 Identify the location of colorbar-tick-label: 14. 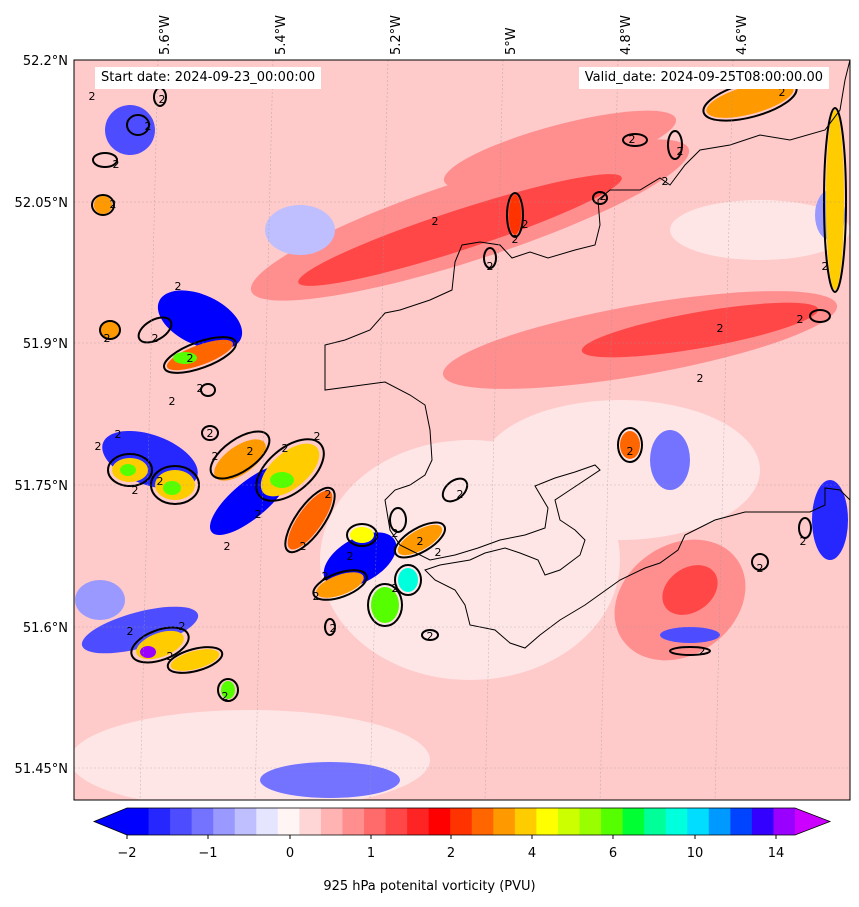
(776, 853).